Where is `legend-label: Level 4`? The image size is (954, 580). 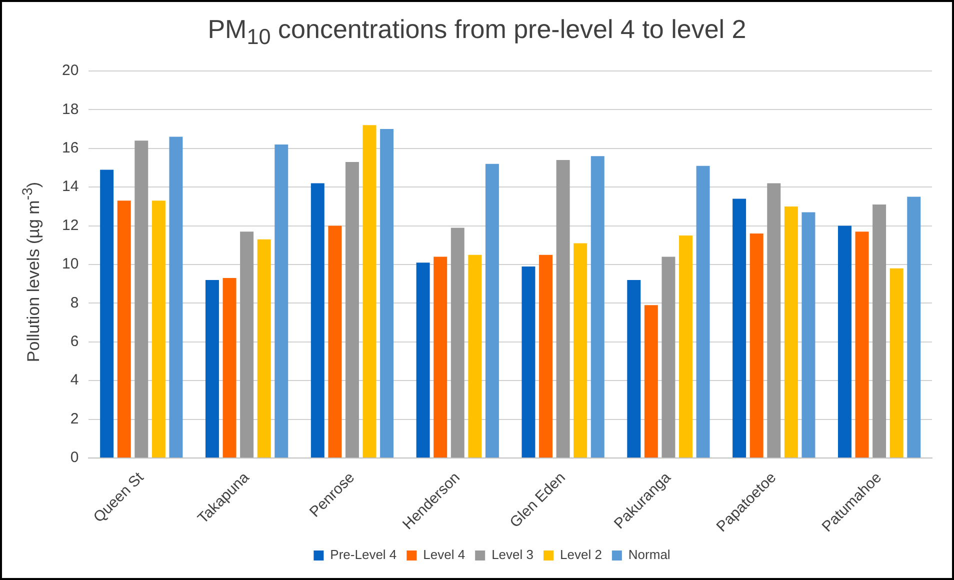
legend-label: Level 4 is located at coordinates (444, 554).